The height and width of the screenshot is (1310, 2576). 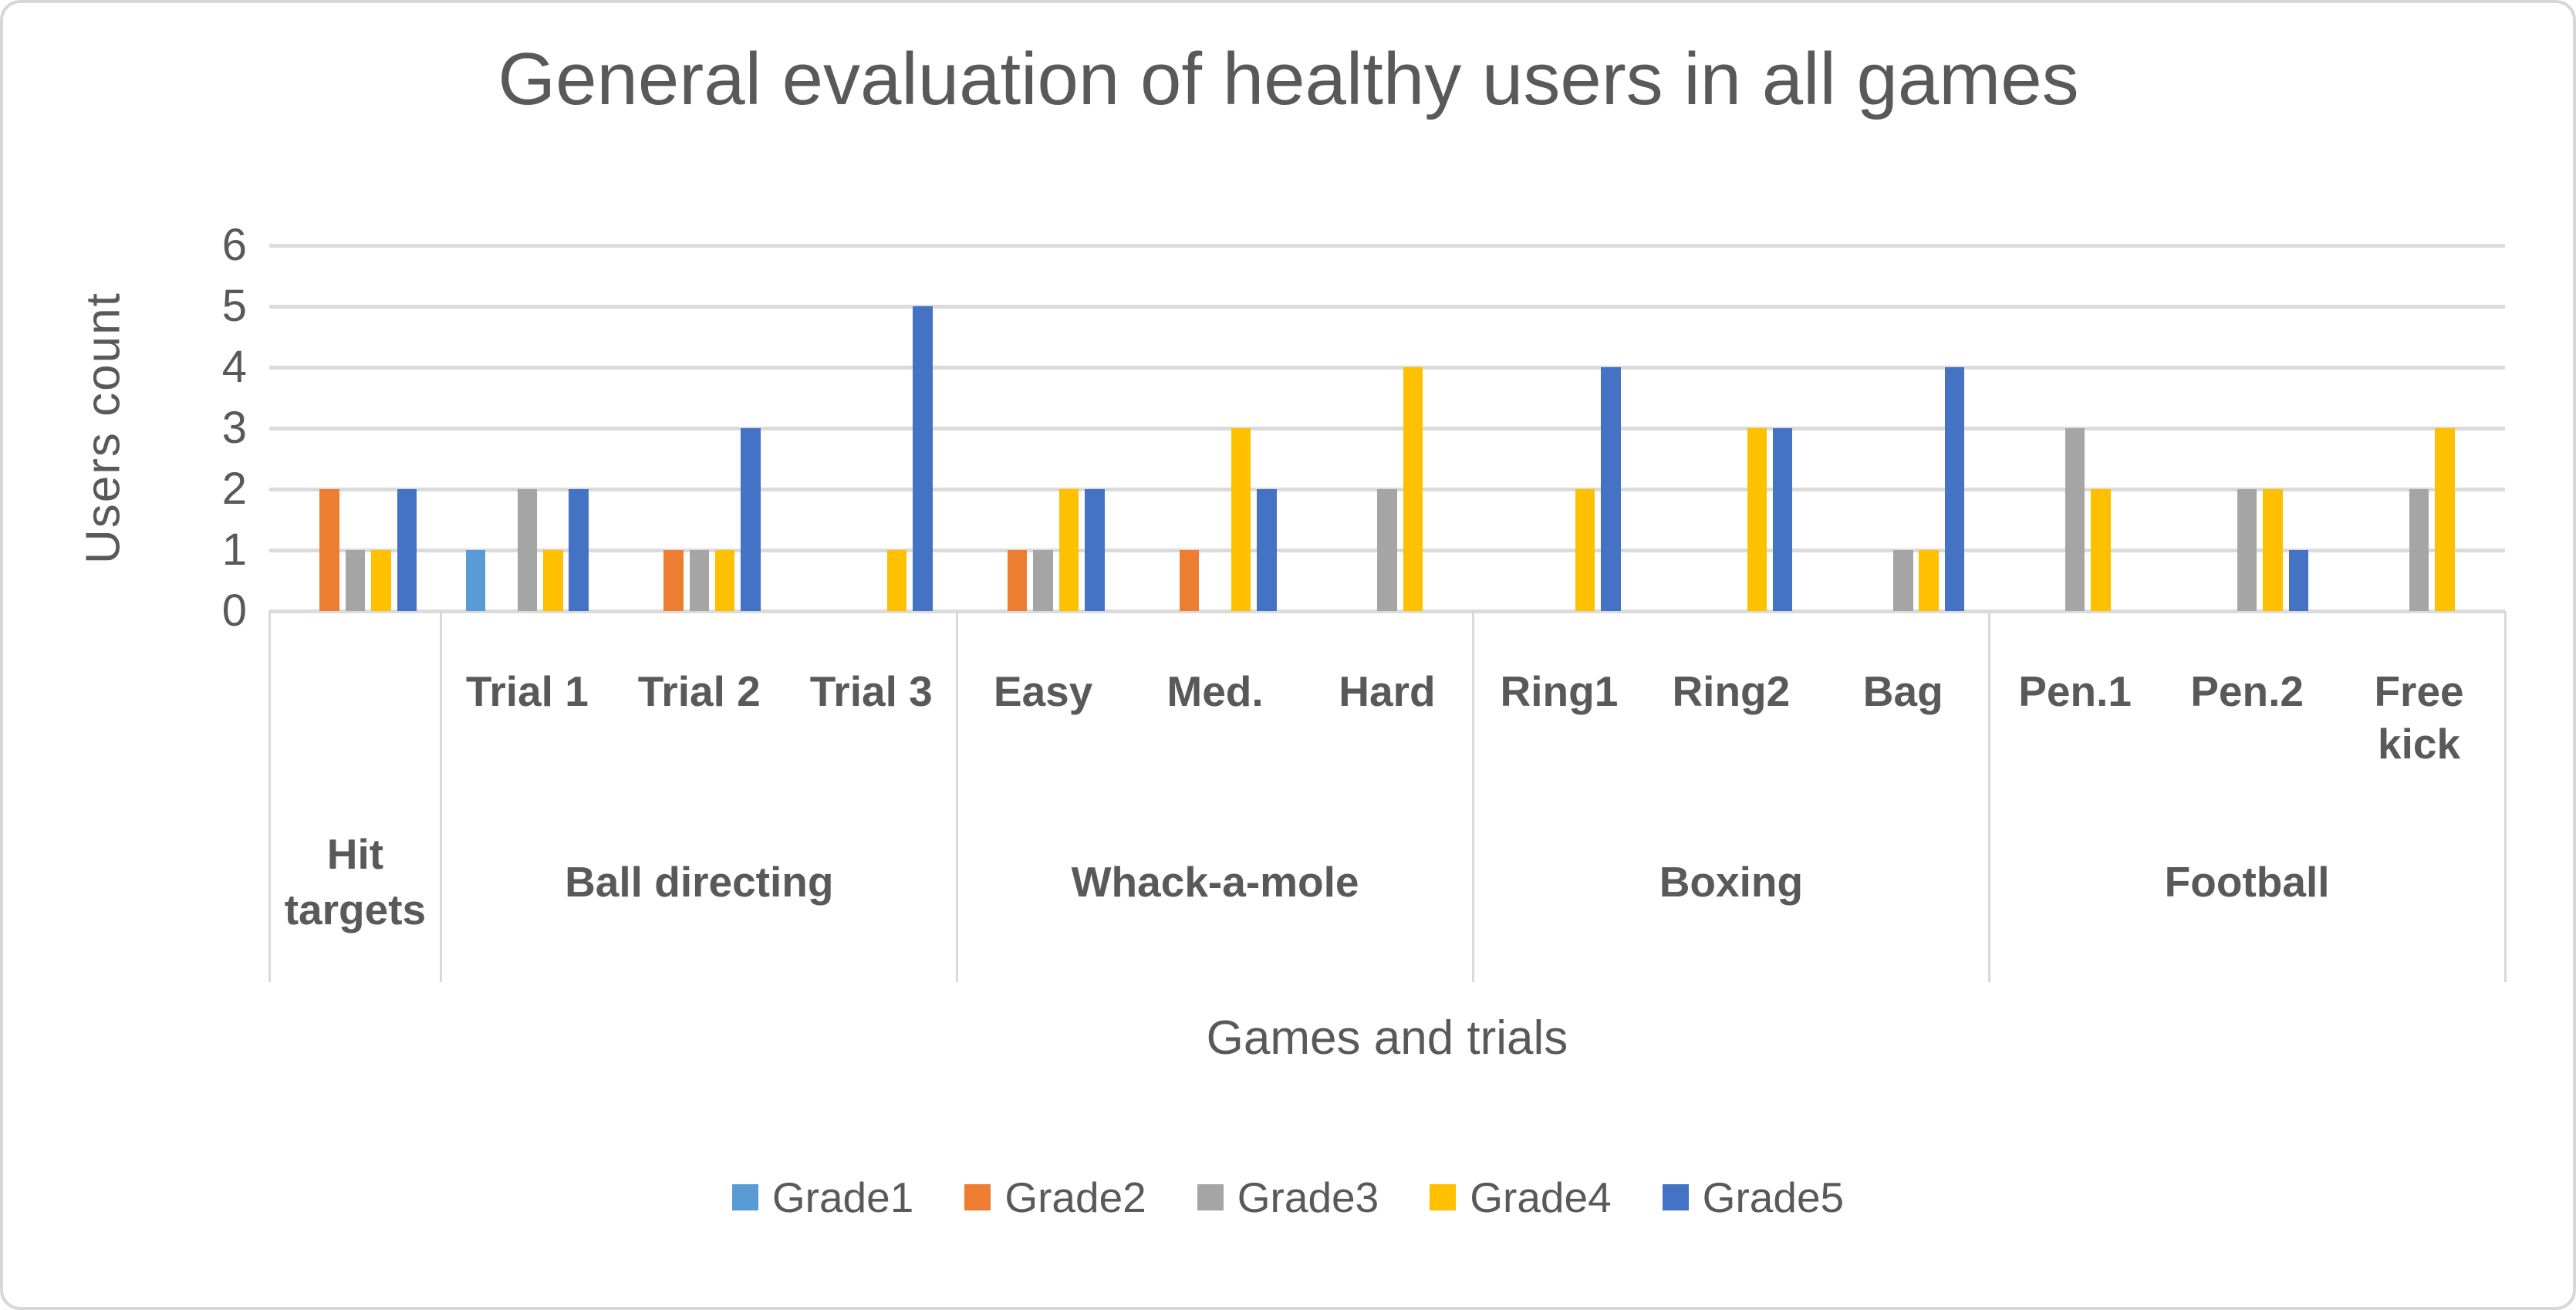 What do you see at coordinates (977, 1197) in the screenshot?
I see `legend-swatch-grade2` at bounding box center [977, 1197].